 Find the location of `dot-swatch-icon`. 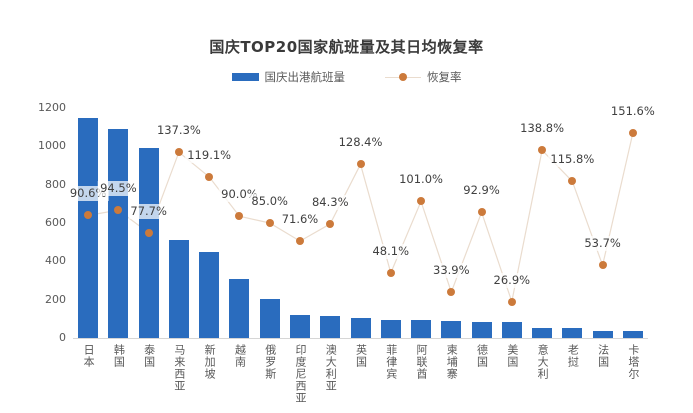

dot-swatch-icon is located at coordinates (403, 77).